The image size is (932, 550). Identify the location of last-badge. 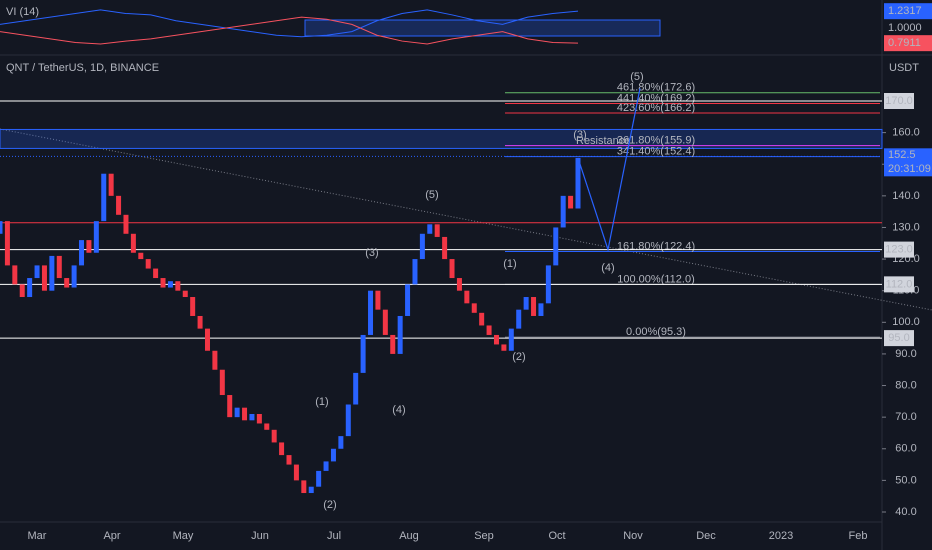
(908, 162).